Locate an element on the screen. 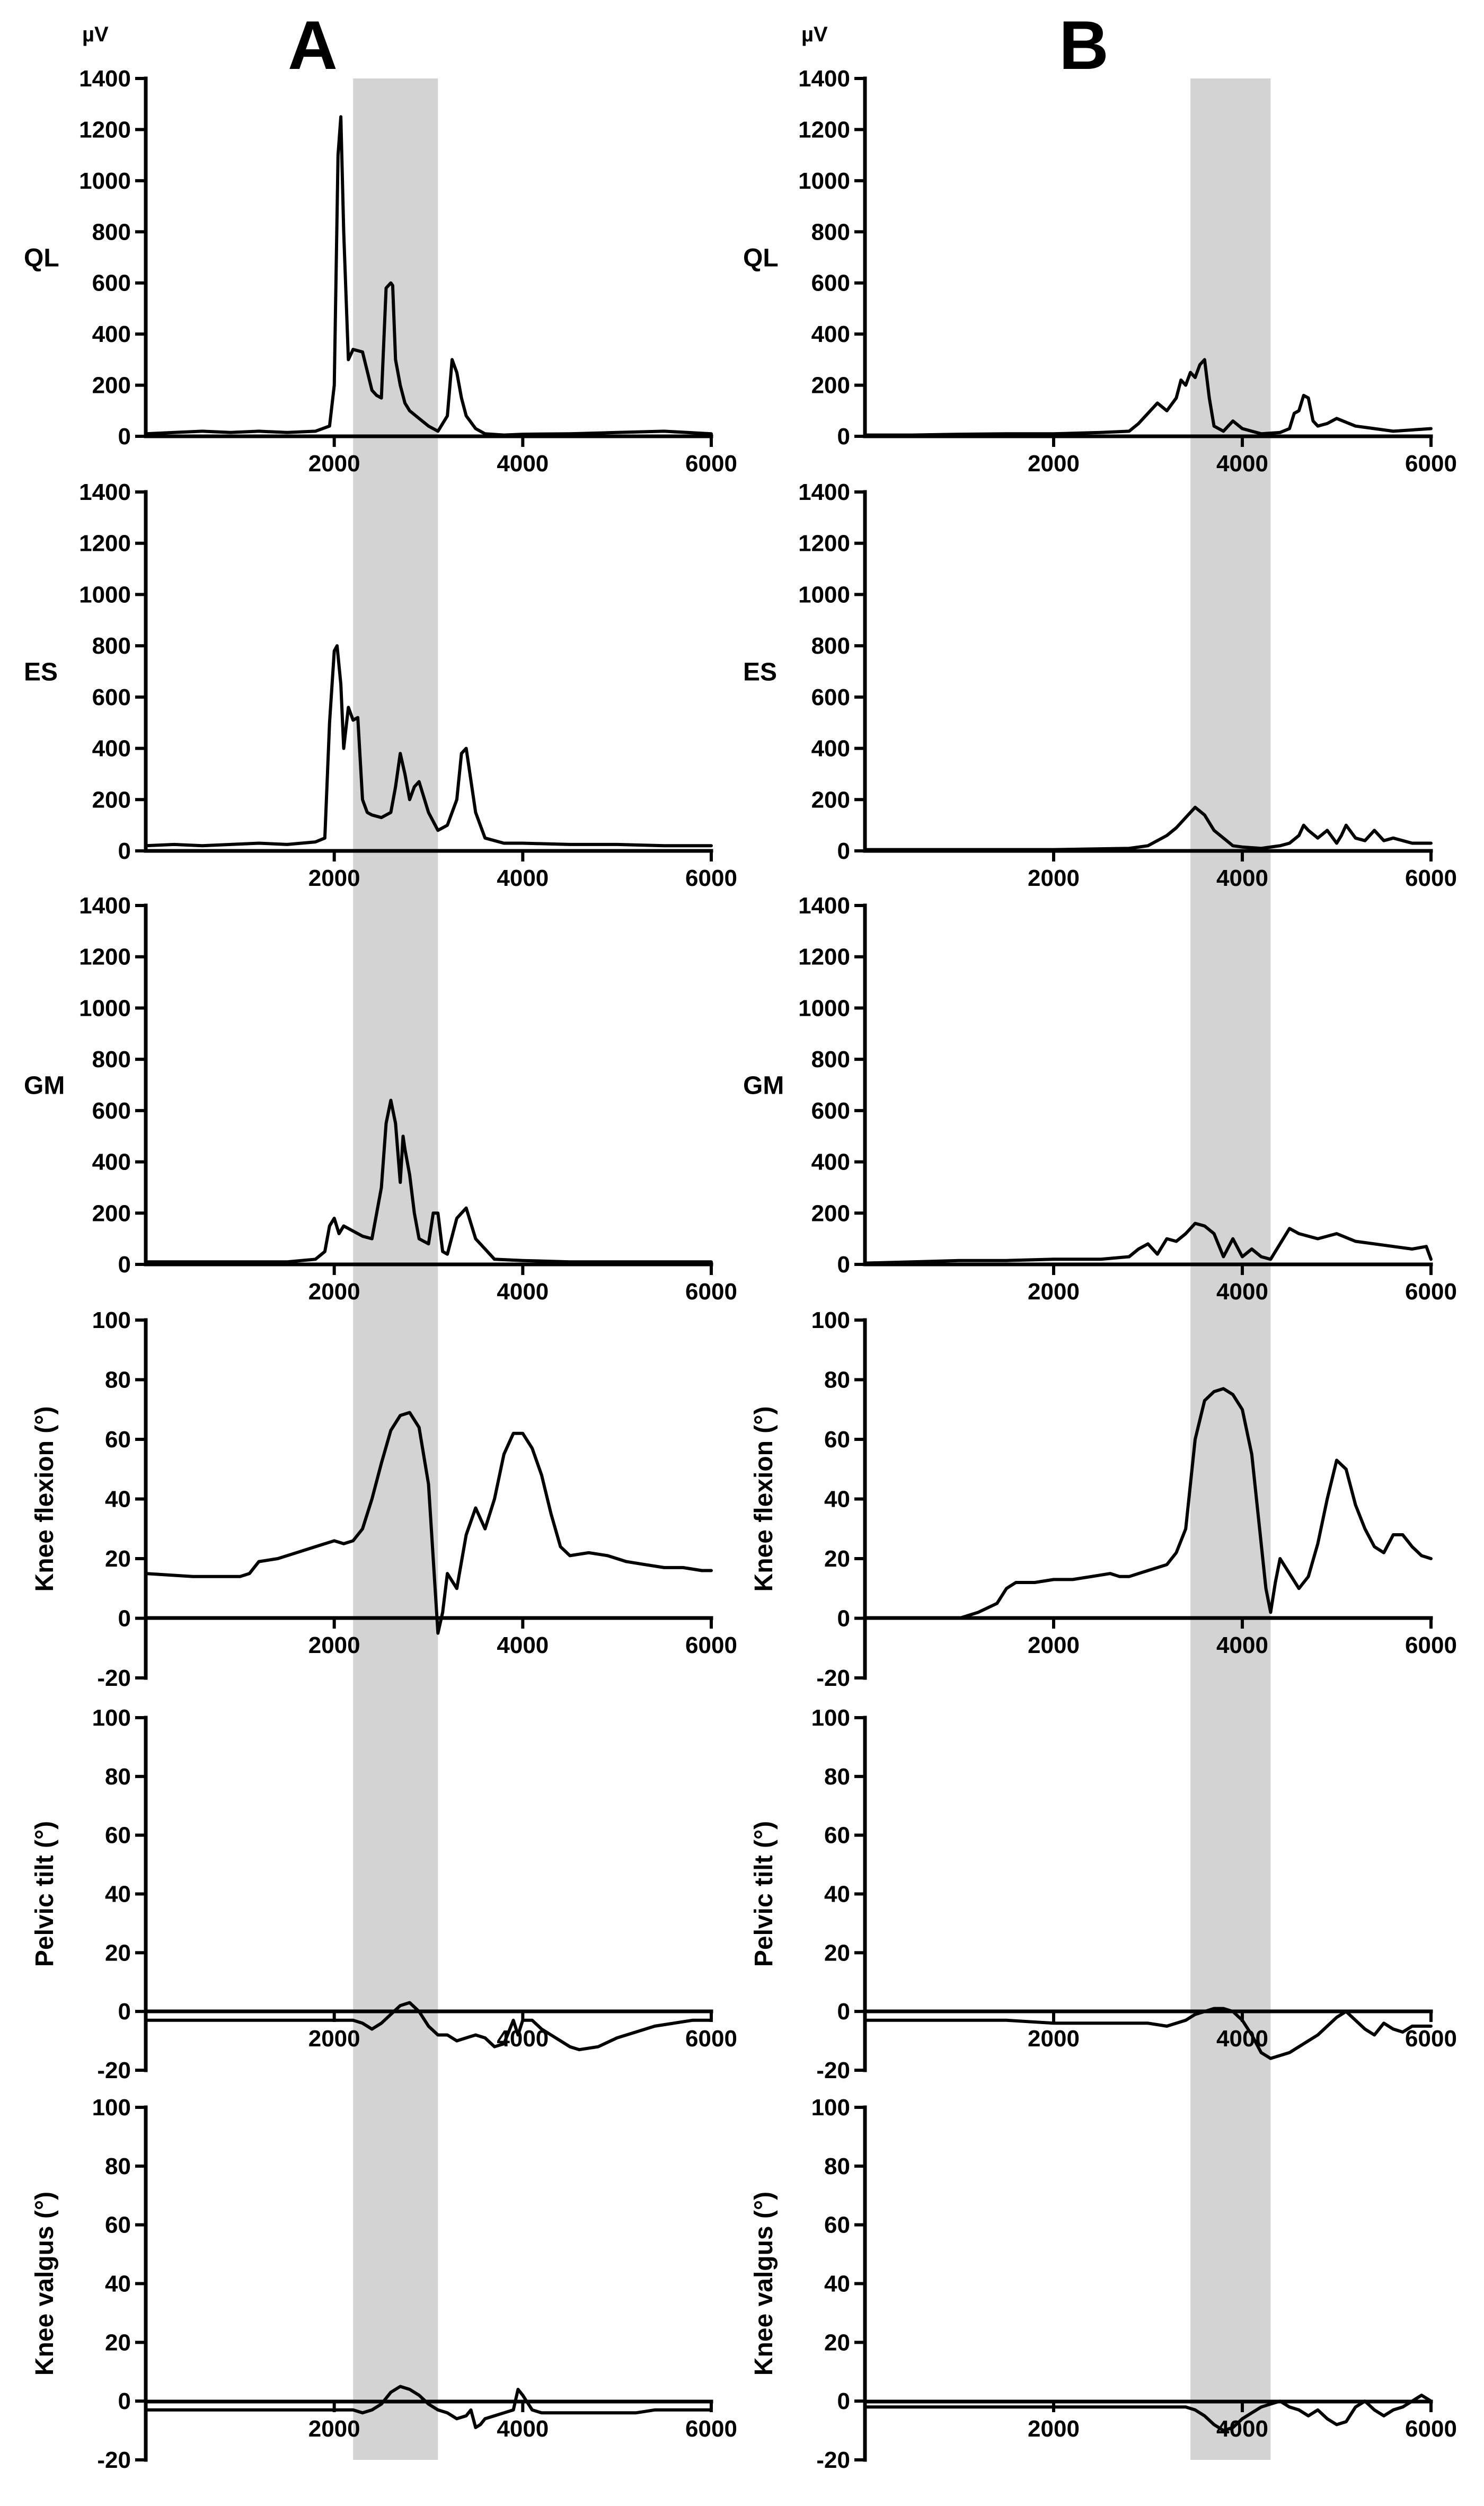 The image size is (1484, 2506). chart-a-ql-y-tick-label: 200 is located at coordinates (112, 386).